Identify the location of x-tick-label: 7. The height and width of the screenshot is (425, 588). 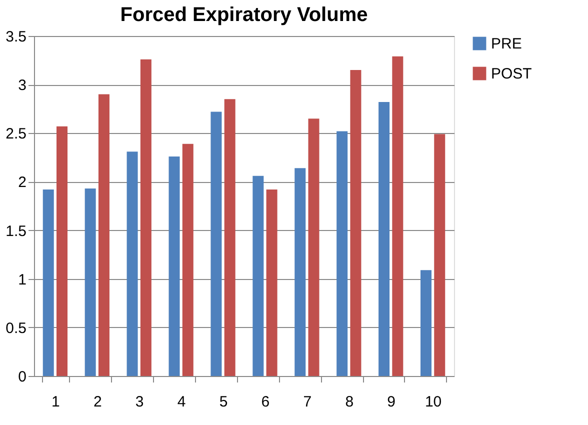
(307, 402).